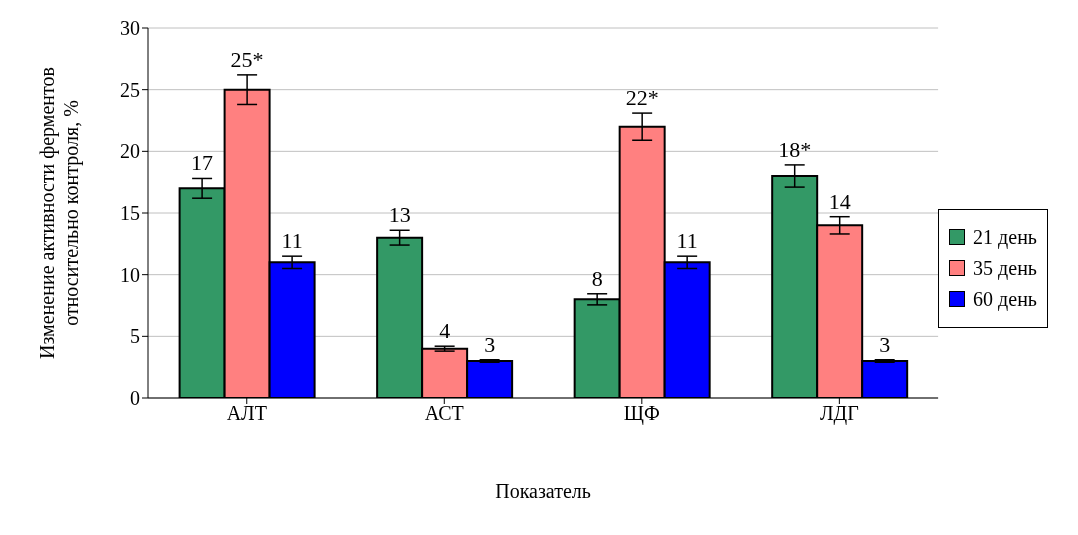 The width and height of the screenshot is (1078, 535). What do you see at coordinates (246, 413) in the screenshot?
I see `x-tick-label: АЛТ` at bounding box center [246, 413].